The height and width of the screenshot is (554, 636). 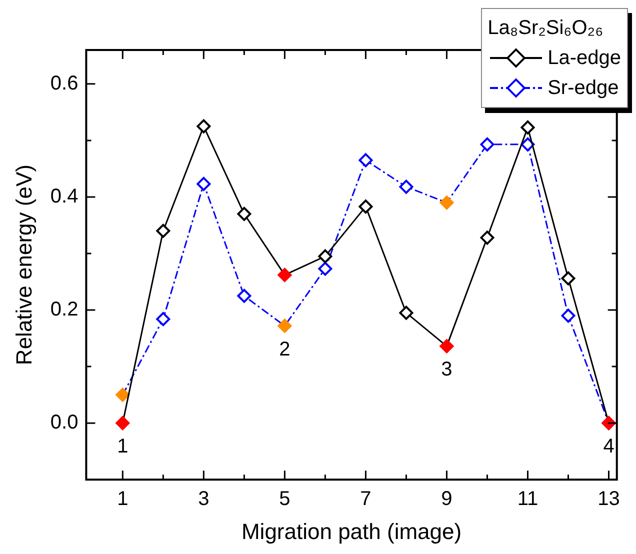 I want to click on annotation: 2, so click(x=284, y=349).